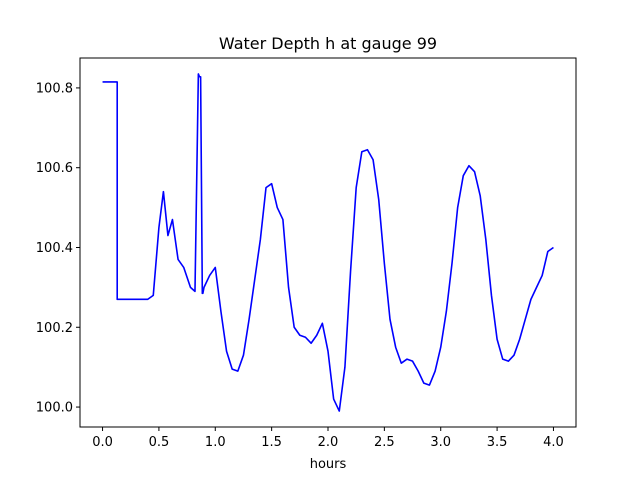  Describe the element at coordinates (54, 168) in the screenshot. I see `y-tick-label: 100.6` at that location.